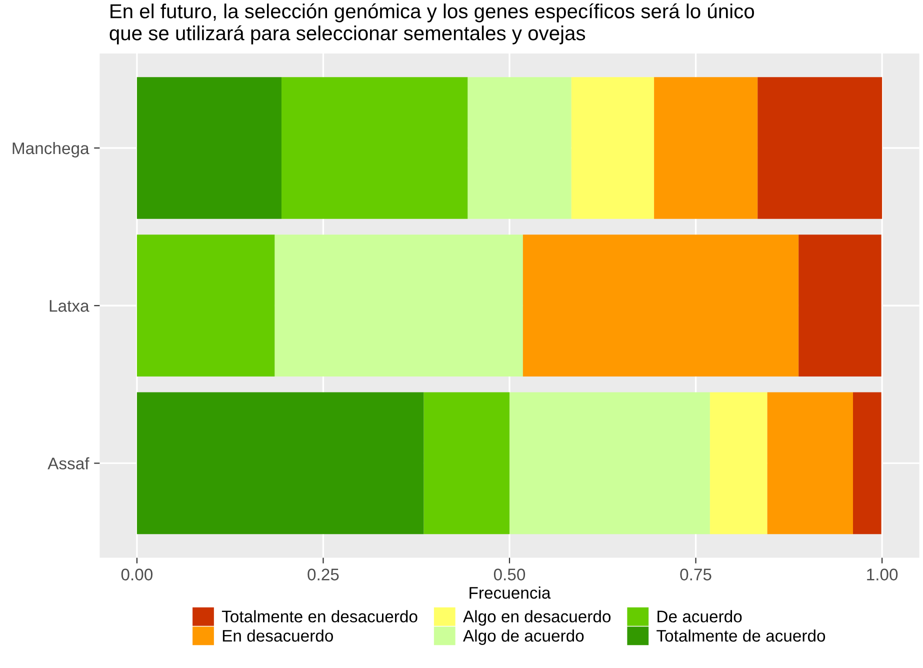 Image resolution: width=923 pixels, height=668 pixels. I want to click on x-tick-label: 0.25, so click(323, 574).